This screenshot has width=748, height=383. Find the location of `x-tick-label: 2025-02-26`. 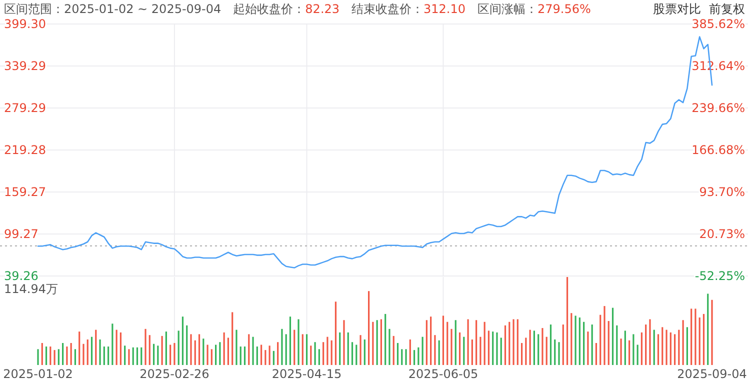

x-tick-label: 2025-02-26 is located at coordinates (175, 374).